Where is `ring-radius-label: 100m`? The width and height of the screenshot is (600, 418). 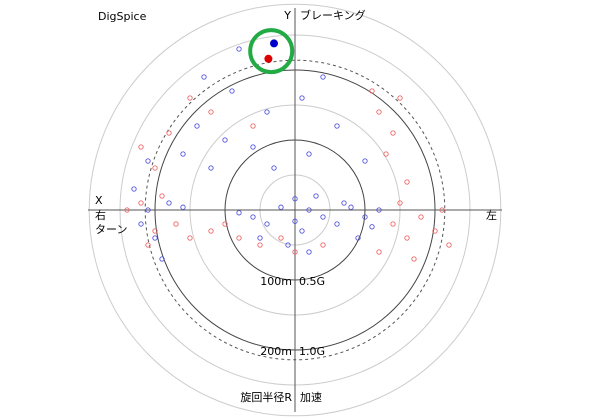
ring-radius-label: 100m is located at coordinates (276, 281).